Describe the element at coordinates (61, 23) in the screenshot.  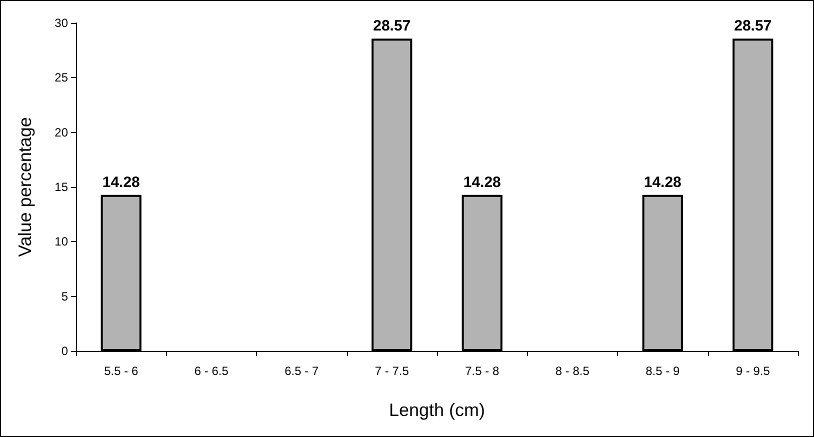
I see `y-tick-label: 30` at that location.